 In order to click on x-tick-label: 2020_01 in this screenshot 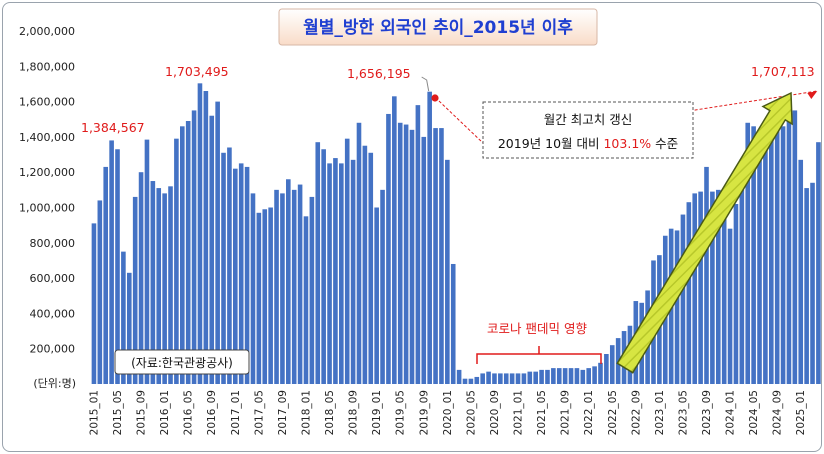, I will do `click(448, 412)`.